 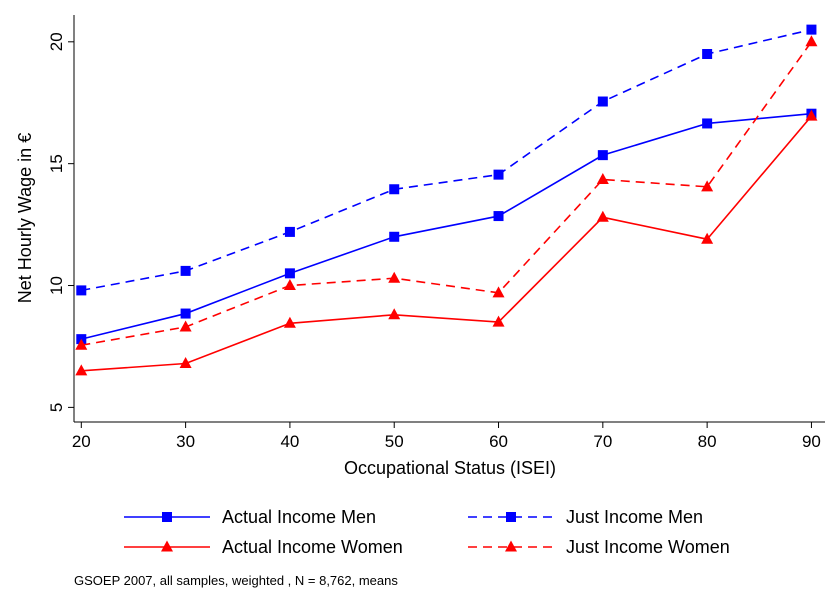 What do you see at coordinates (602, 441) in the screenshot?
I see `x-tick-label: 70` at bounding box center [602, 441].